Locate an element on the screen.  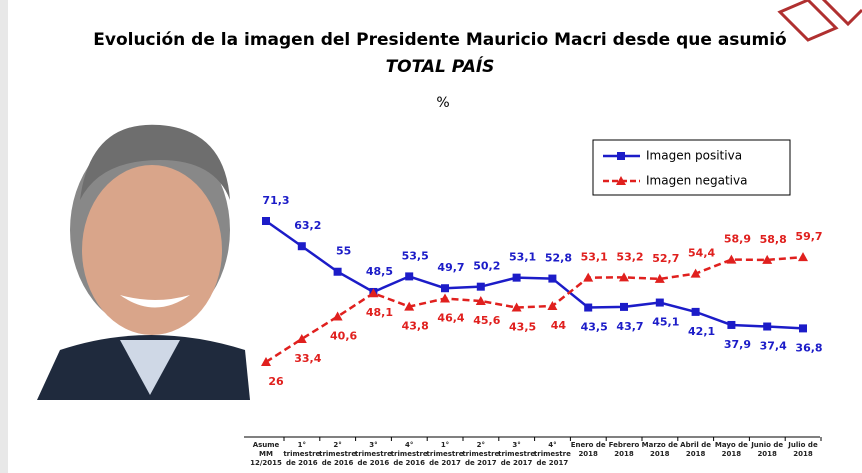
data-label: 50,2 is located at coordinates (486, 266).